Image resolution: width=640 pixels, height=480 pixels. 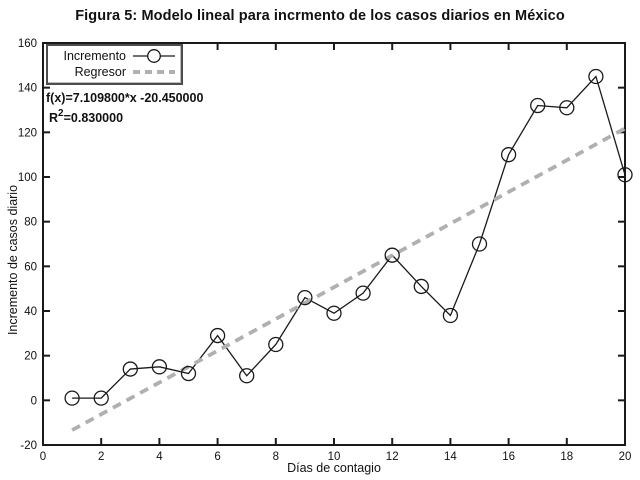 I want to click on legend: Incremento Regresor, so click(x=114, y=64).